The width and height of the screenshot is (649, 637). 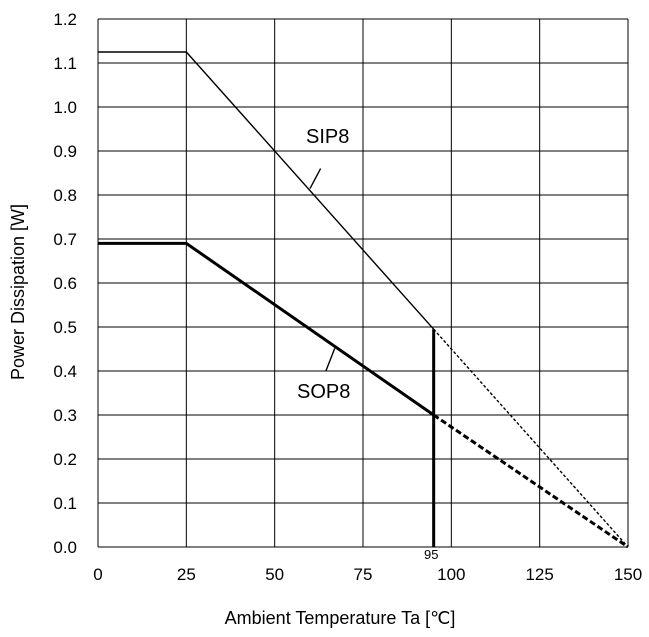 What do you see at coordinates (330, 360) in the screenshot?
I see `leader-line-sop8` at bounding box center [330, 360].